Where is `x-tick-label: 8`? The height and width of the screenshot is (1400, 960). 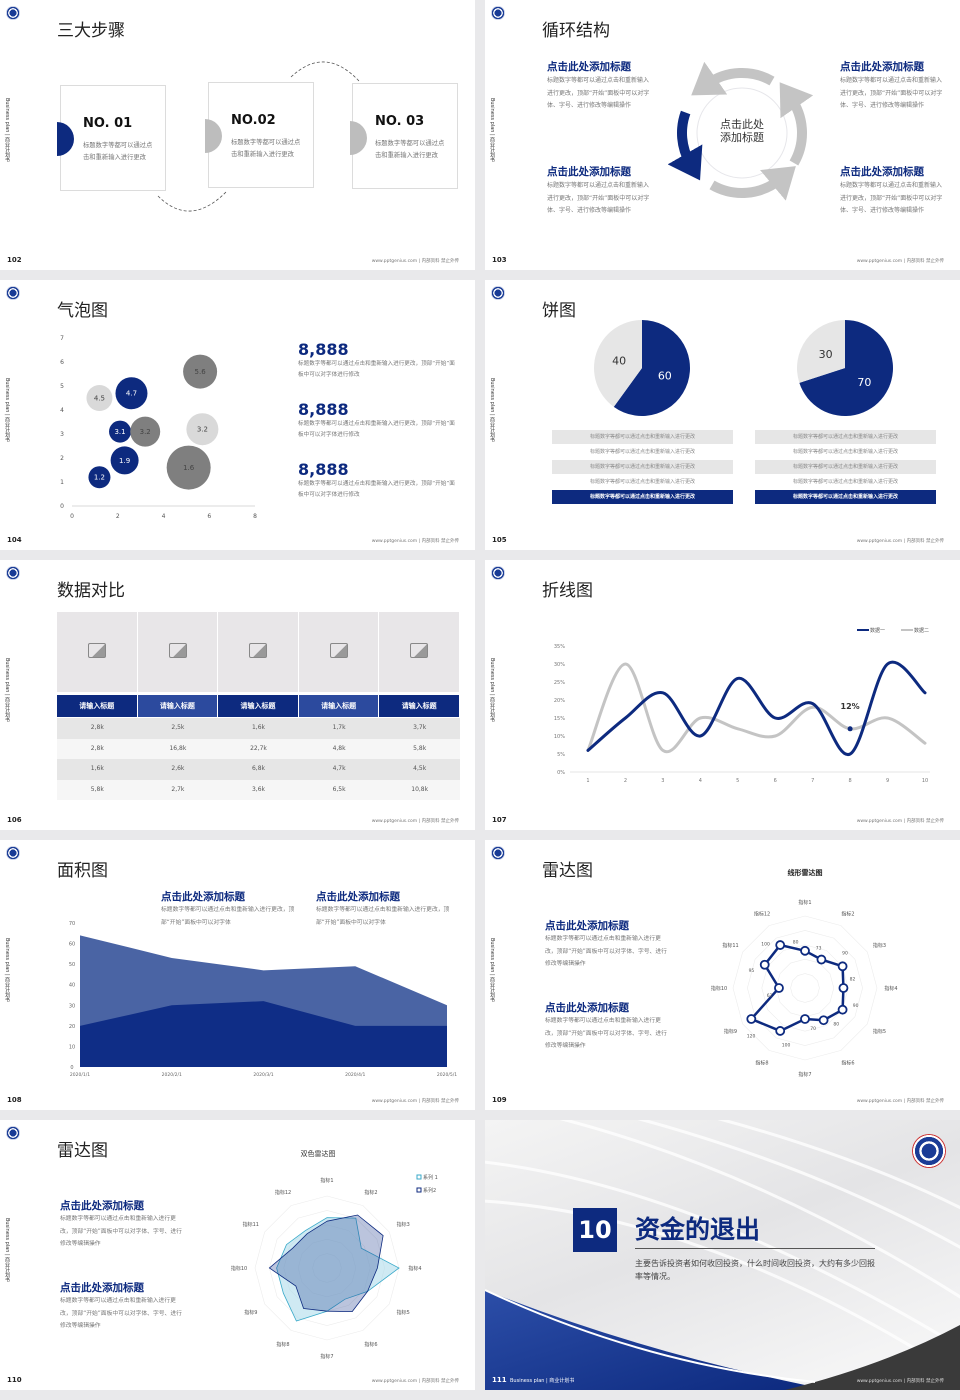 x-tick-label: 8 is located at coordinates (255, 516).